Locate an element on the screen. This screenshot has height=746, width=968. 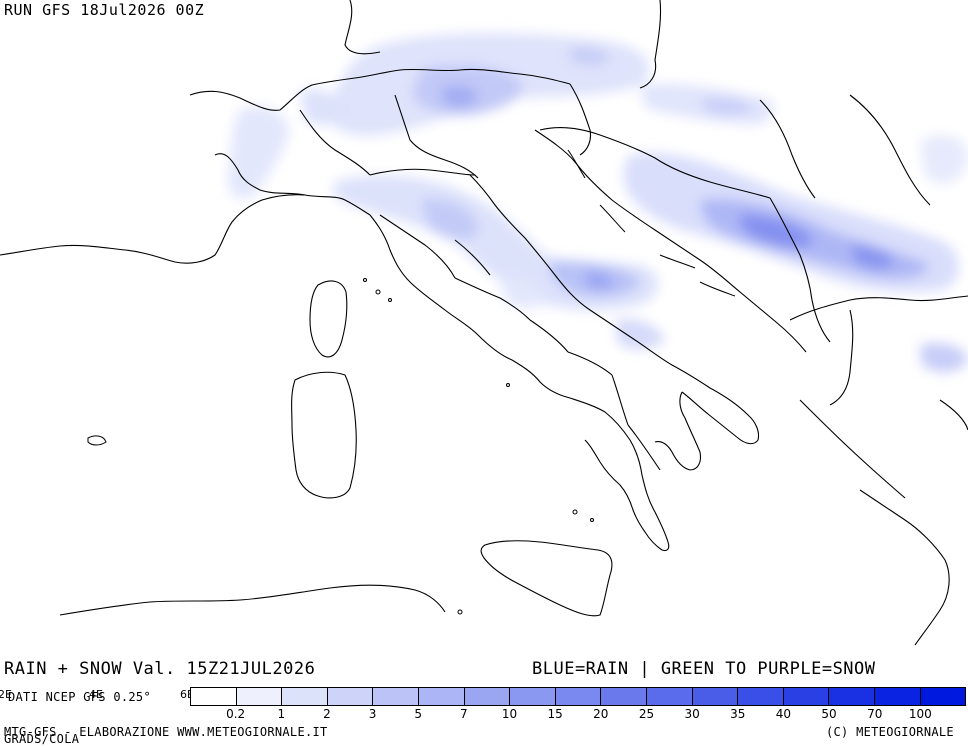
legend-value-label: 25 is located at coordinates (646, 714).